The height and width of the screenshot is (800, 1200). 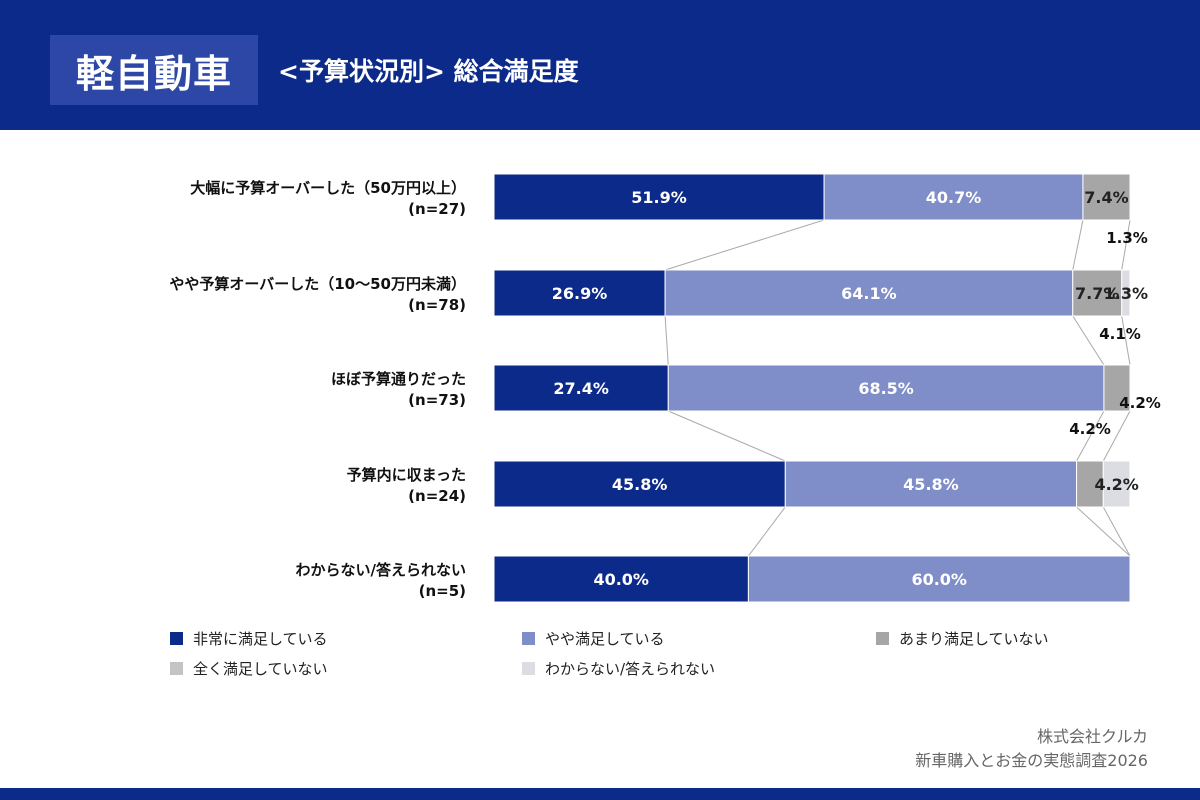 What do you see at coordinates (437, 496) in the screenshot?
I see `category-n-label: (n=24)` at bounding box center [437, 496].